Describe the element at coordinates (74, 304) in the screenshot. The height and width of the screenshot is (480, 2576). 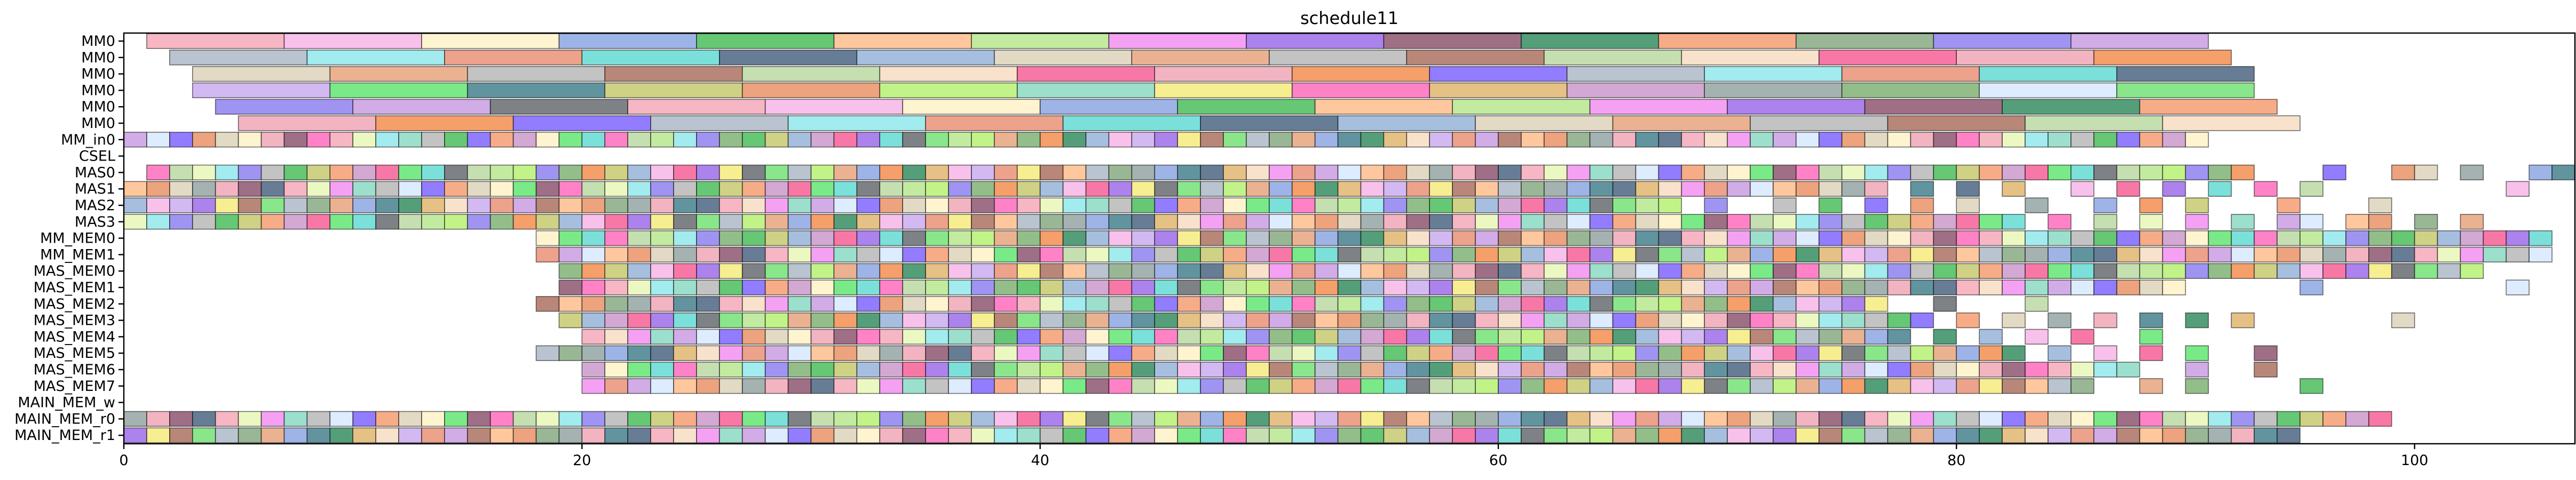
I see `row-label-mas-mem2: MAS_MEM2` at that location.